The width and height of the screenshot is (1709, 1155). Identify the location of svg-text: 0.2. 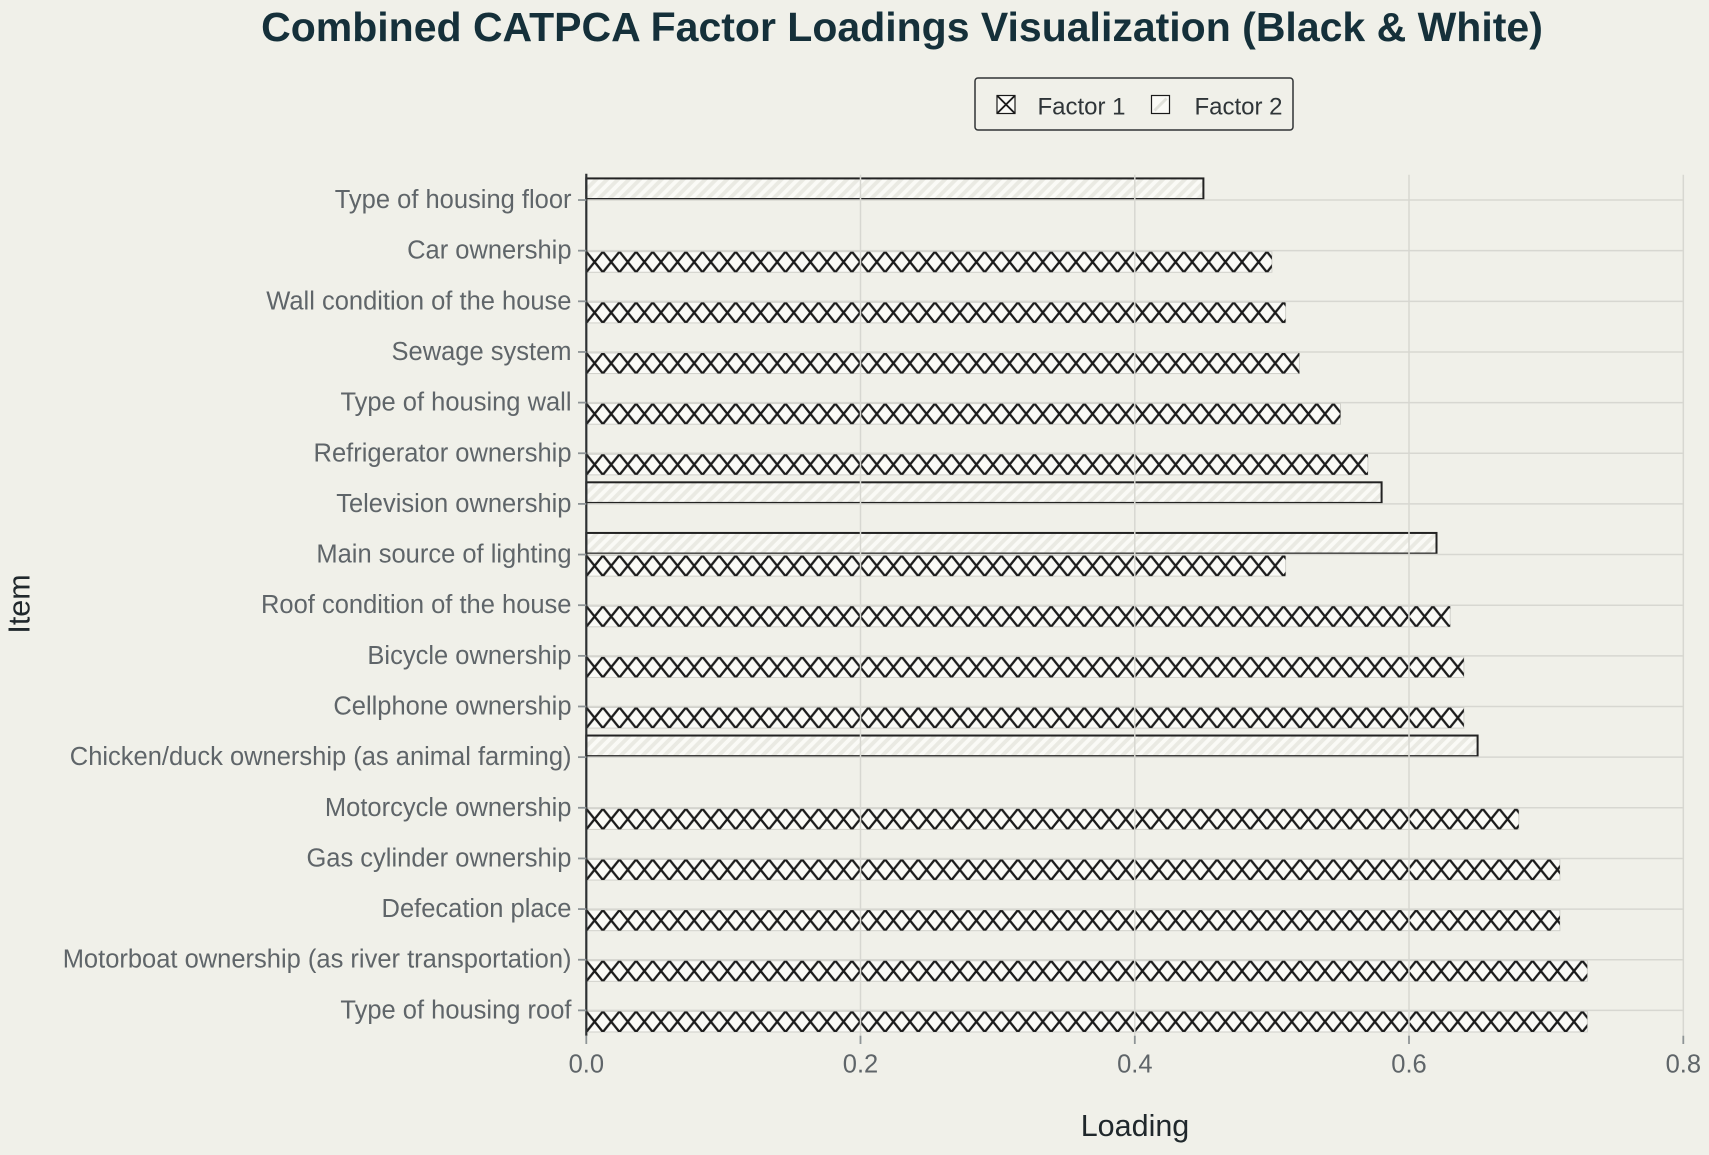
(860, 1065).